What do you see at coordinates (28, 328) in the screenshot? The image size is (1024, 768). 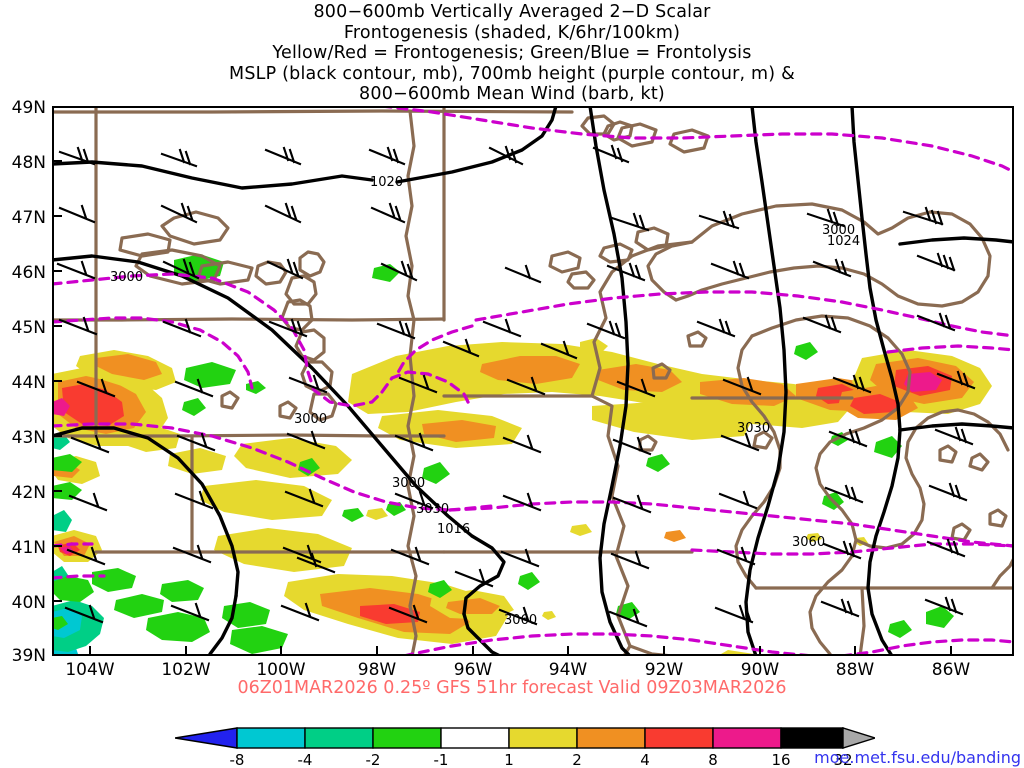 I see `ytick-45N: 45N` at bounding box center [28, 328].